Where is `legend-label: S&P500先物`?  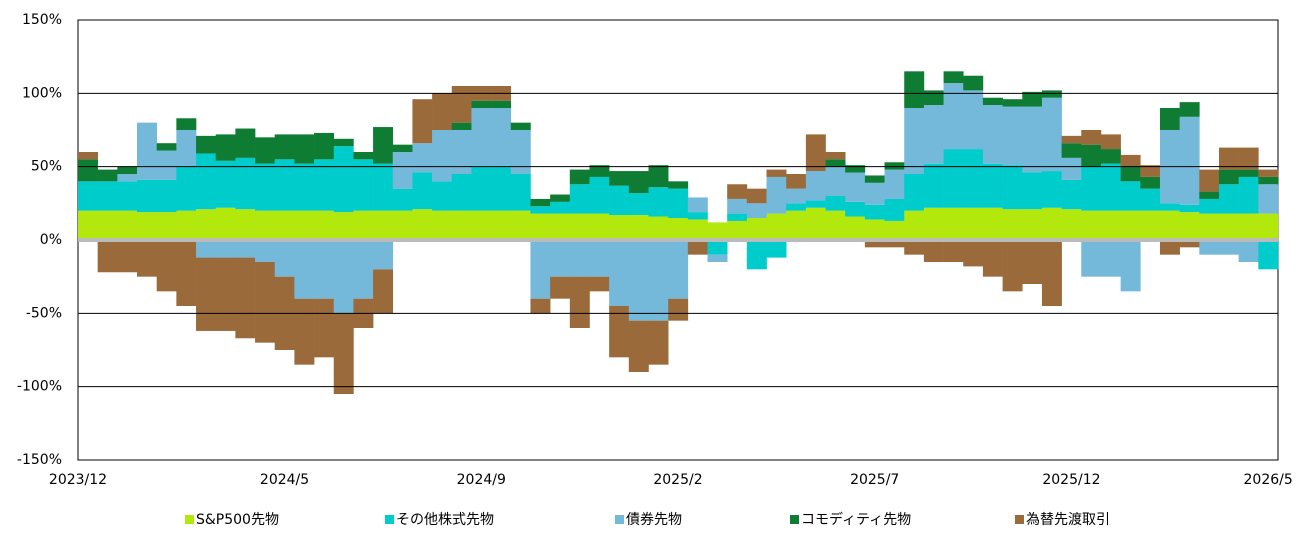
legend-label: S&P500先物 is located at coordinates (237, 520).